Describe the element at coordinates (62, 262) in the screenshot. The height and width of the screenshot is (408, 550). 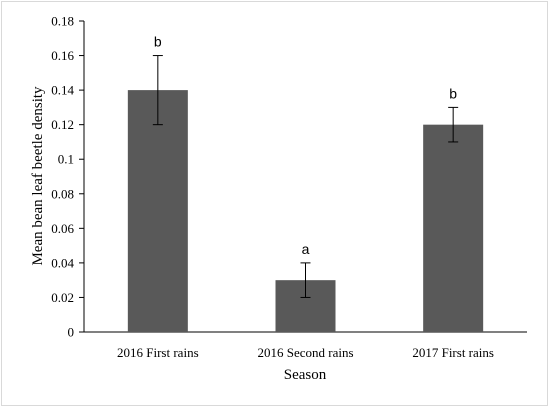
I see `y-tick-label: 0.04` at that location.